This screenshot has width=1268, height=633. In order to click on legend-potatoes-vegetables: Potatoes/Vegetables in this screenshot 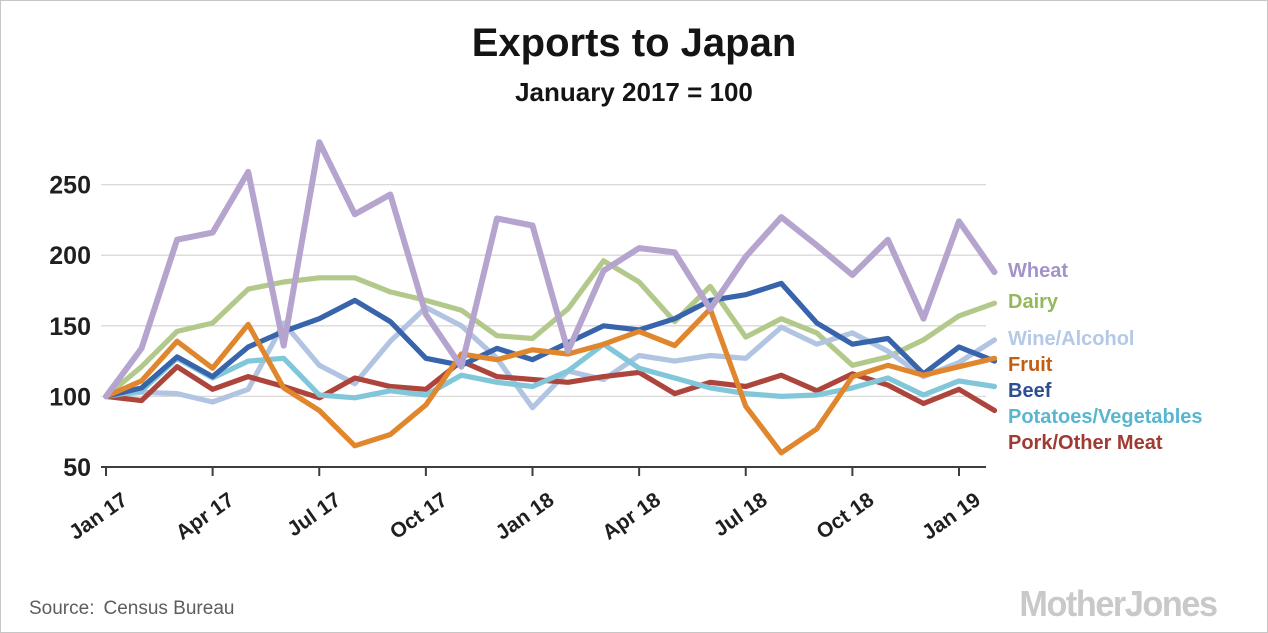, I will do `click(1105, 416)`.